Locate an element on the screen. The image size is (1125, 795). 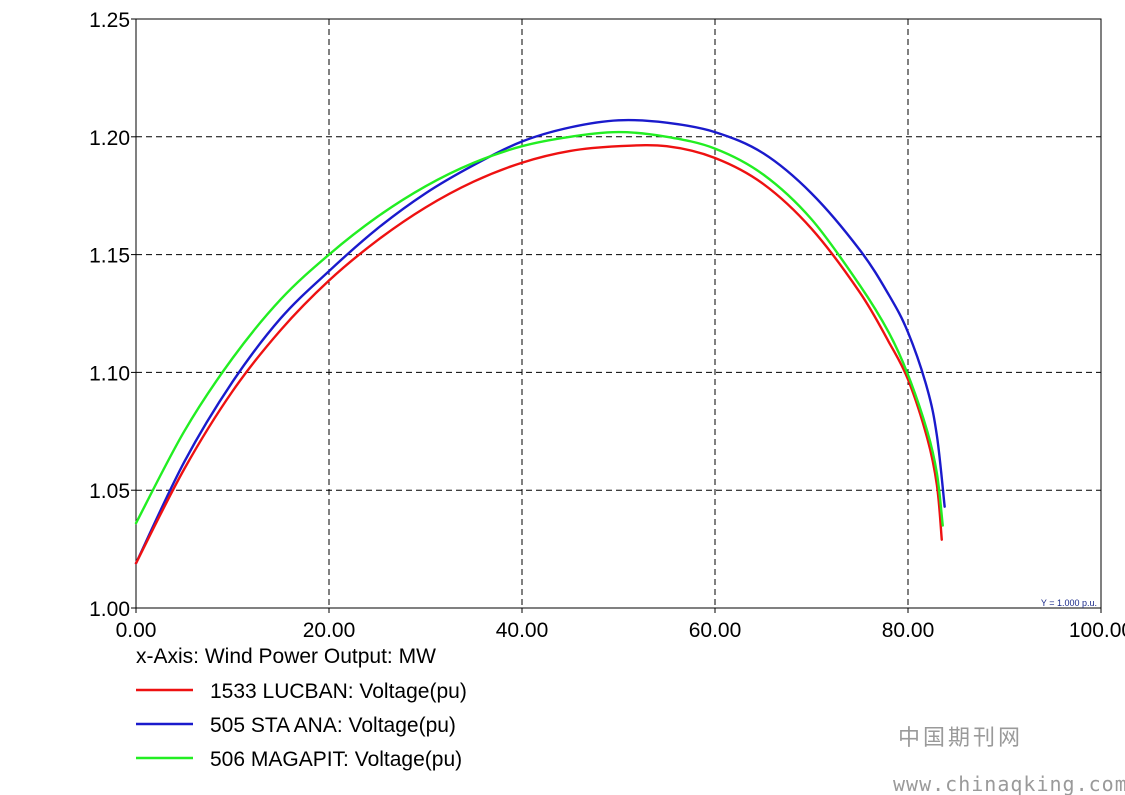
y-tick-label: 1.15 is located at coordinates (109, 256).